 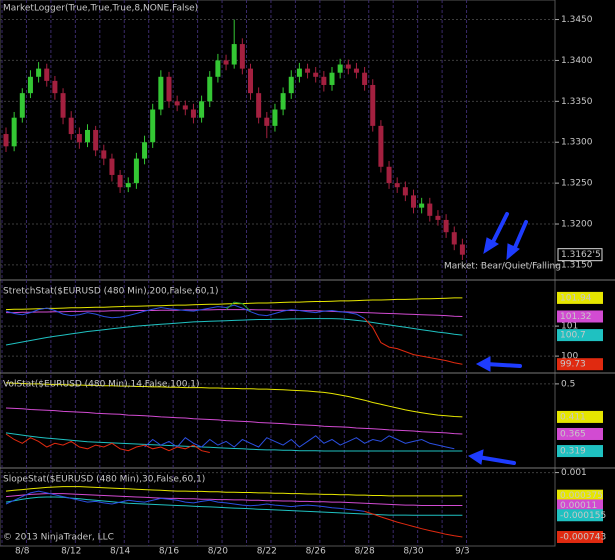 I want to click on last-price-box, so click(x=580, y=255).